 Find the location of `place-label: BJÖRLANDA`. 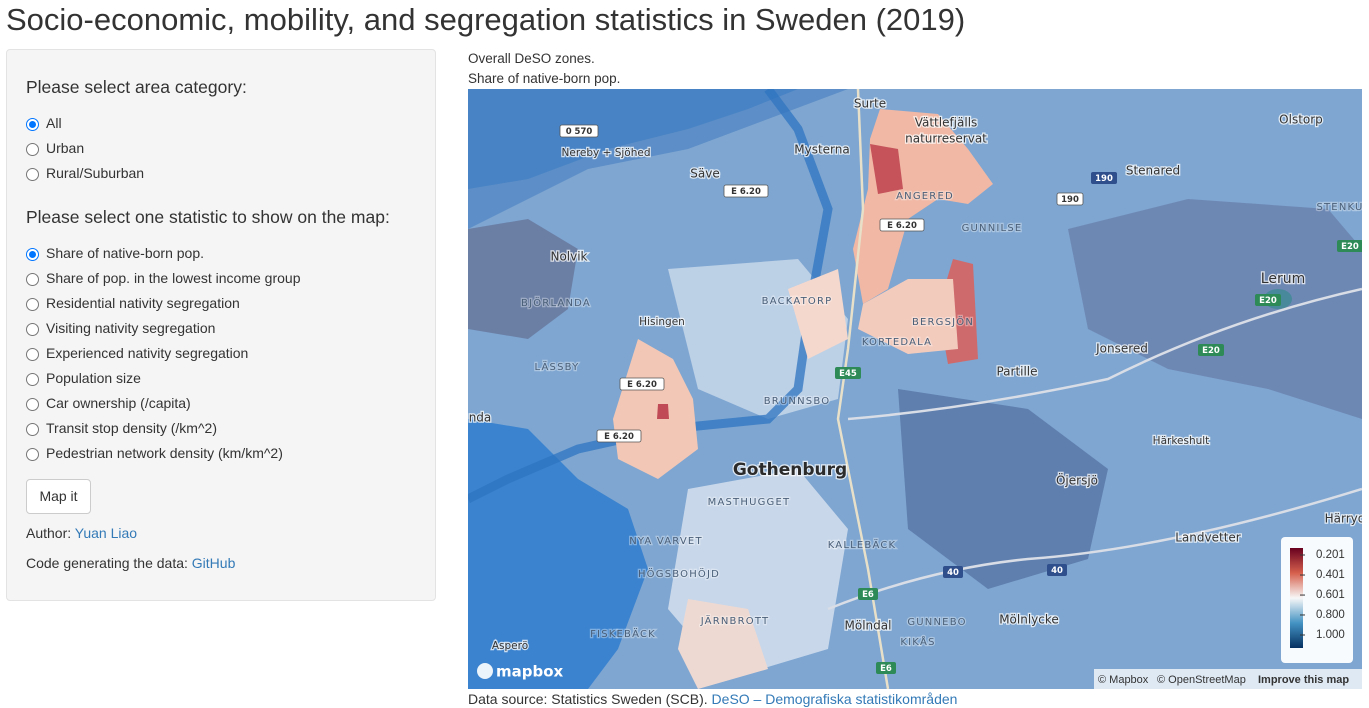

place-label: BJÖRLANDA is located at coordinates (556, 302).